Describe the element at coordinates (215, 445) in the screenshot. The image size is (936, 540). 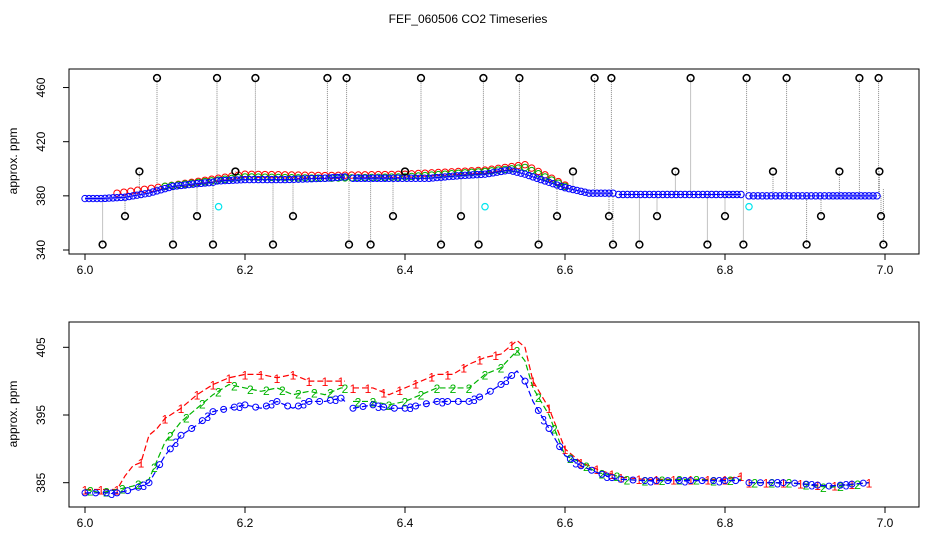
I see `series-3-line` at that location.